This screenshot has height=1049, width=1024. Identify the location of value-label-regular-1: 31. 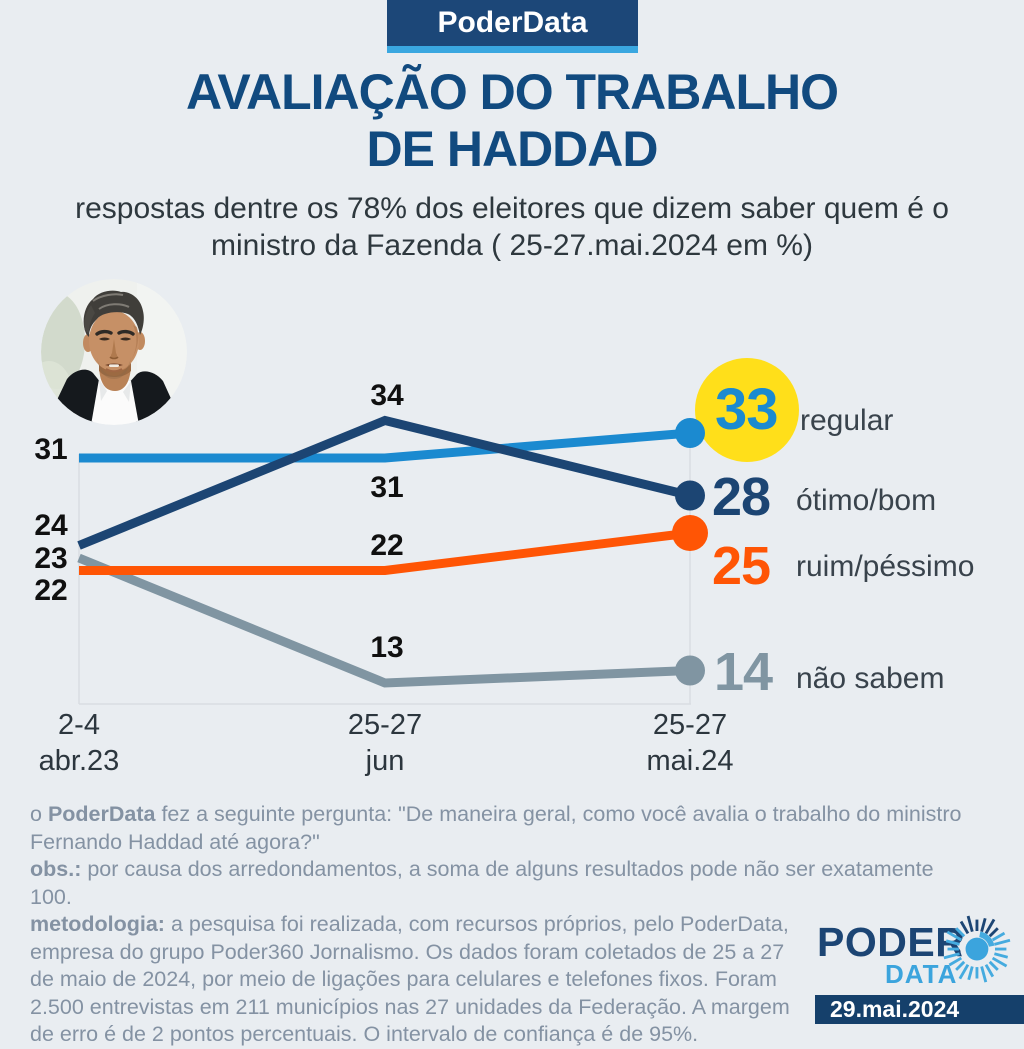
(387, 487).